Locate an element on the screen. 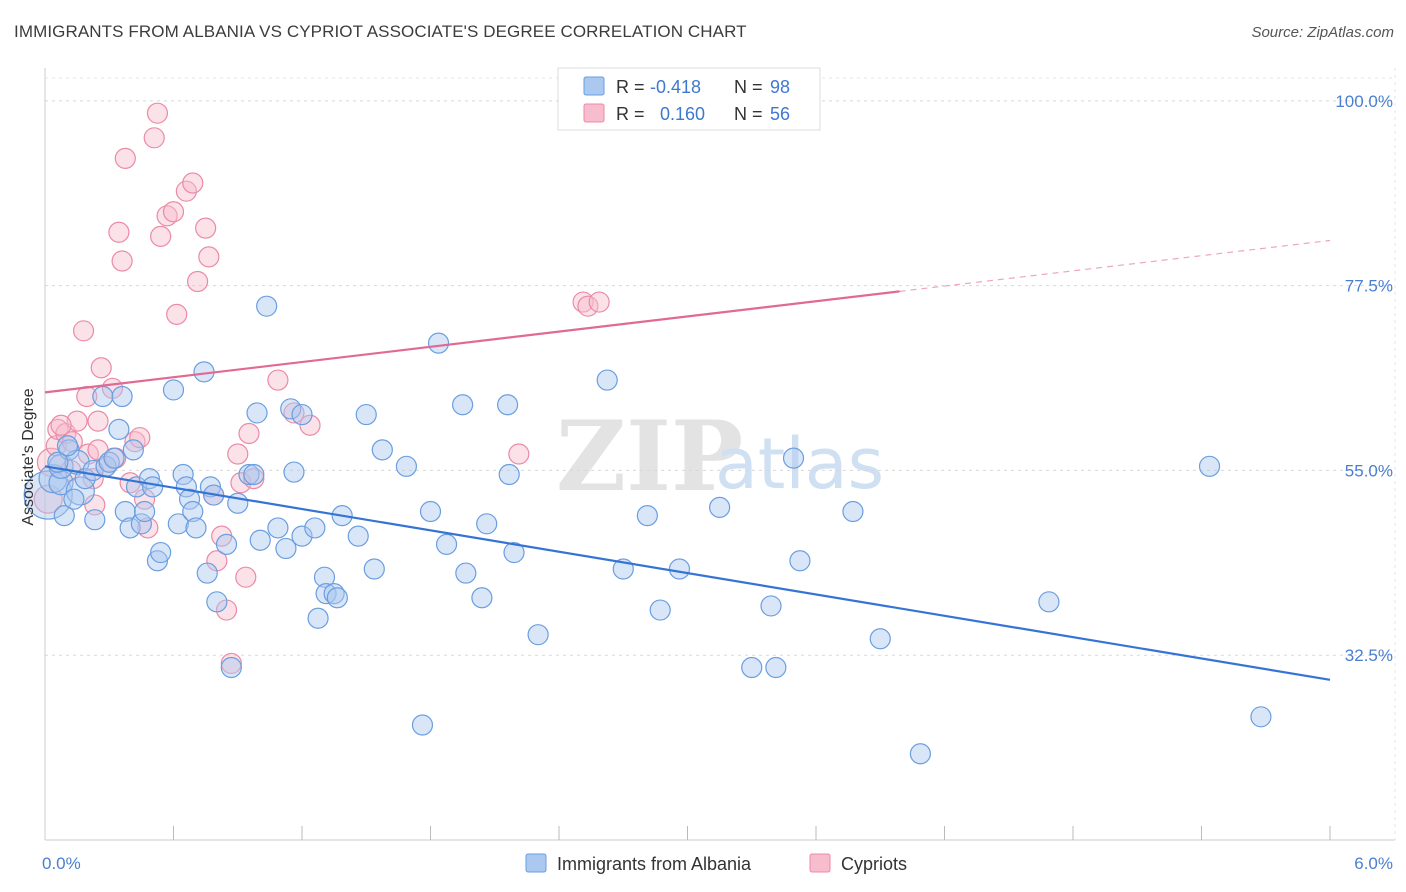 The image size is (1406, 892). legend-n-value-1: 98 is located at coordinates (780, 87).